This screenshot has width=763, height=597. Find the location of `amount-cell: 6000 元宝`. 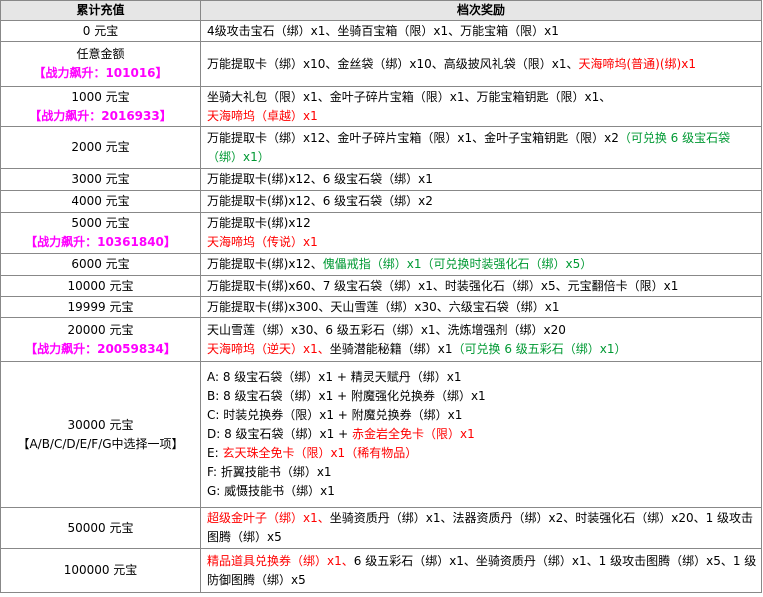

amount-cell: 6000 元宝 is located at coordinates (100, 264).